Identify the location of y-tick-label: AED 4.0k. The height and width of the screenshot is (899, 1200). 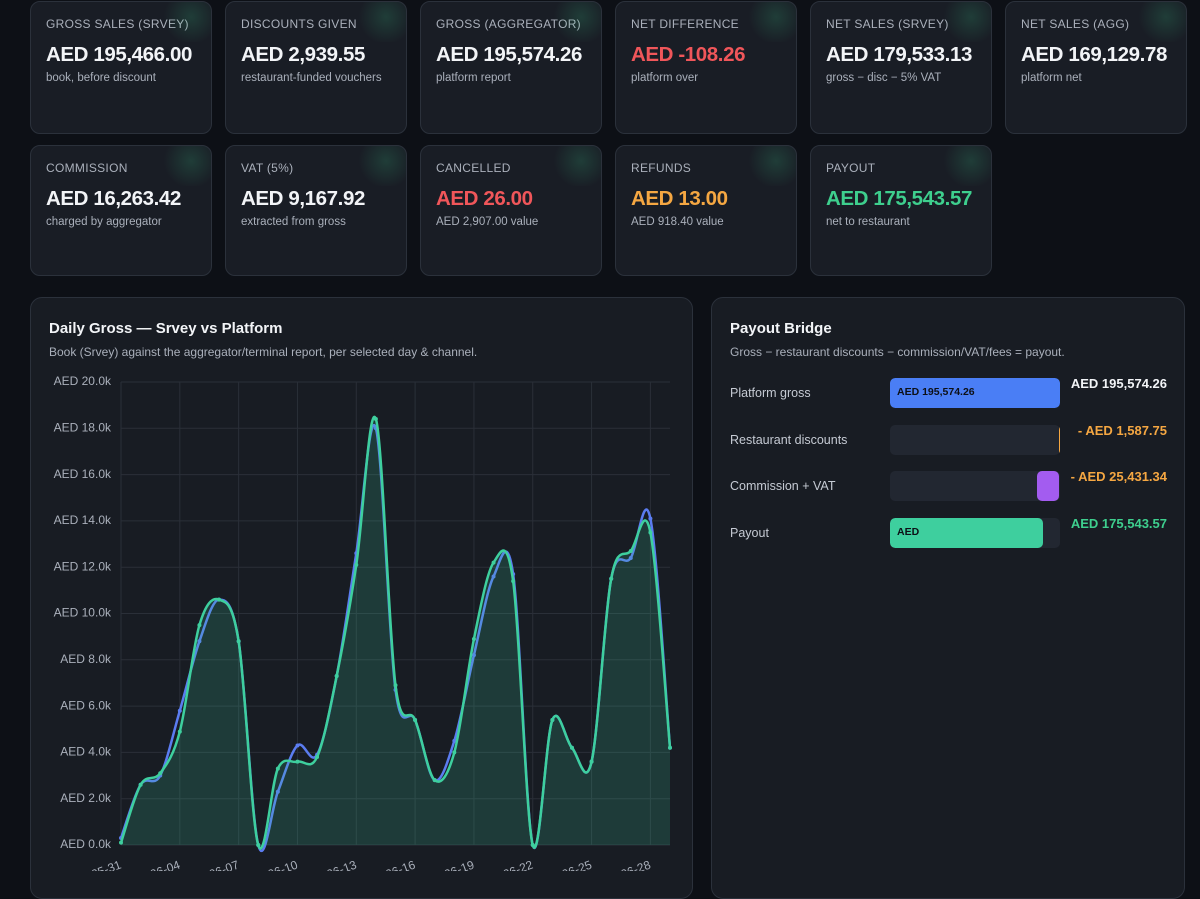
(86, 752).